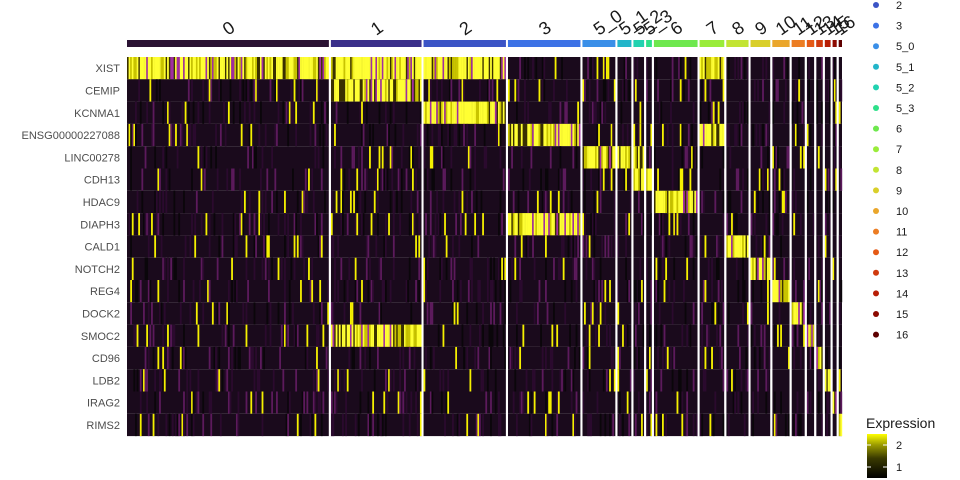 This screenshot has height=480, width=960. Describe the element at coordinates (376, 291) in the screenshot. I see `heat-cell-1-REG4` at that location.